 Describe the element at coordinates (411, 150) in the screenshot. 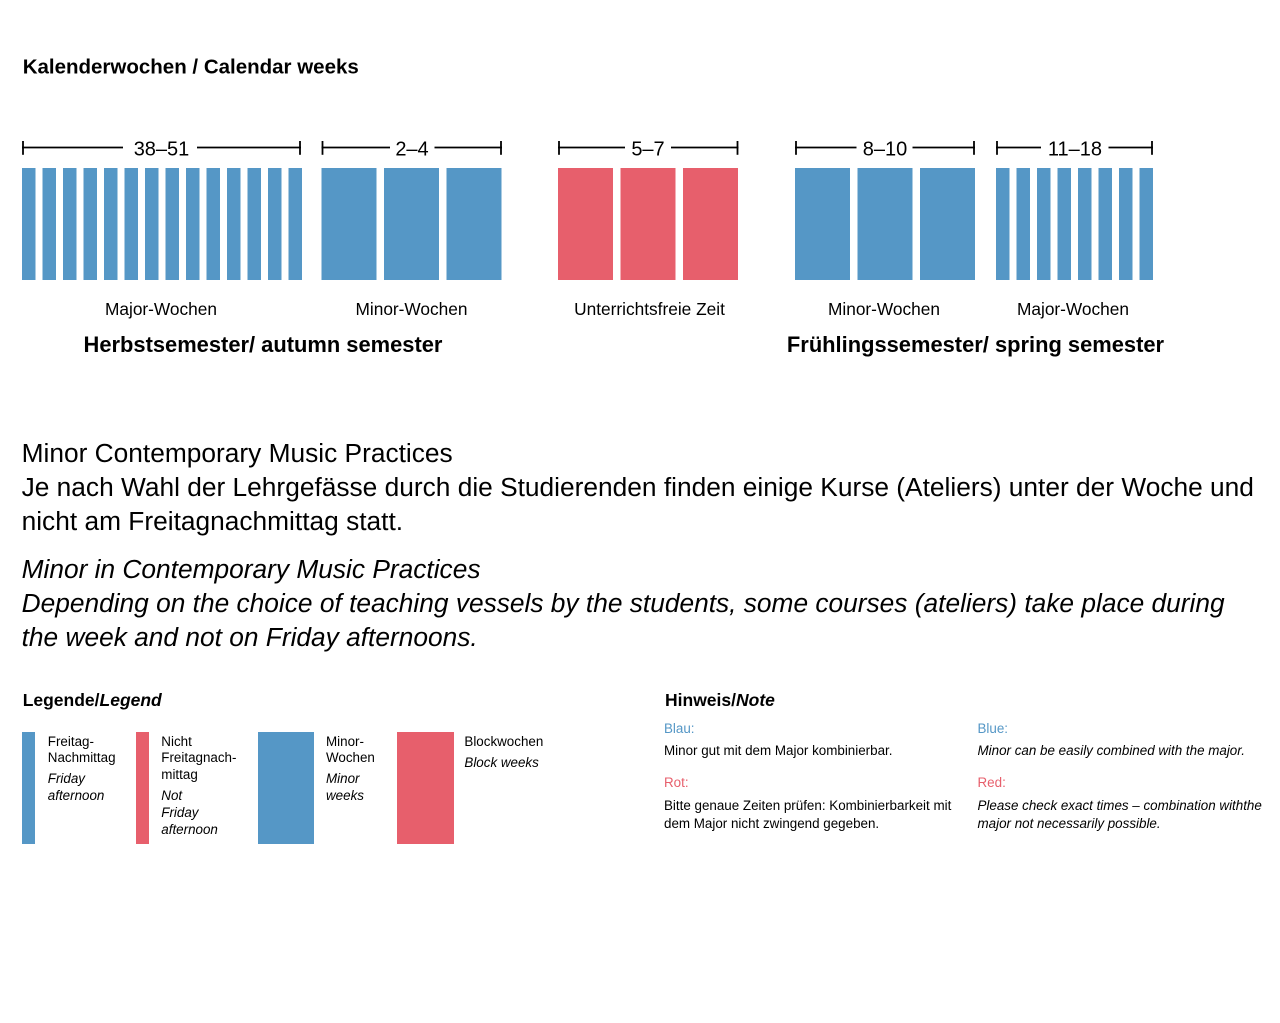

I see `svg-text: 2–4` at that location.